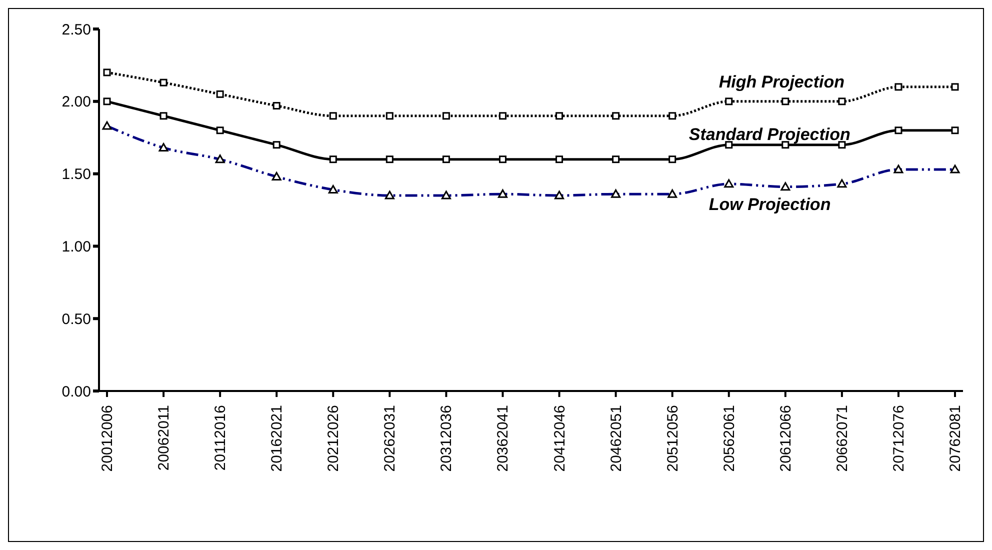 This screenshot has width=992, height=550. Describe the element at coordinates (447, 438) in the screenshot. I see `x-tick-label: 20312036` at that location.